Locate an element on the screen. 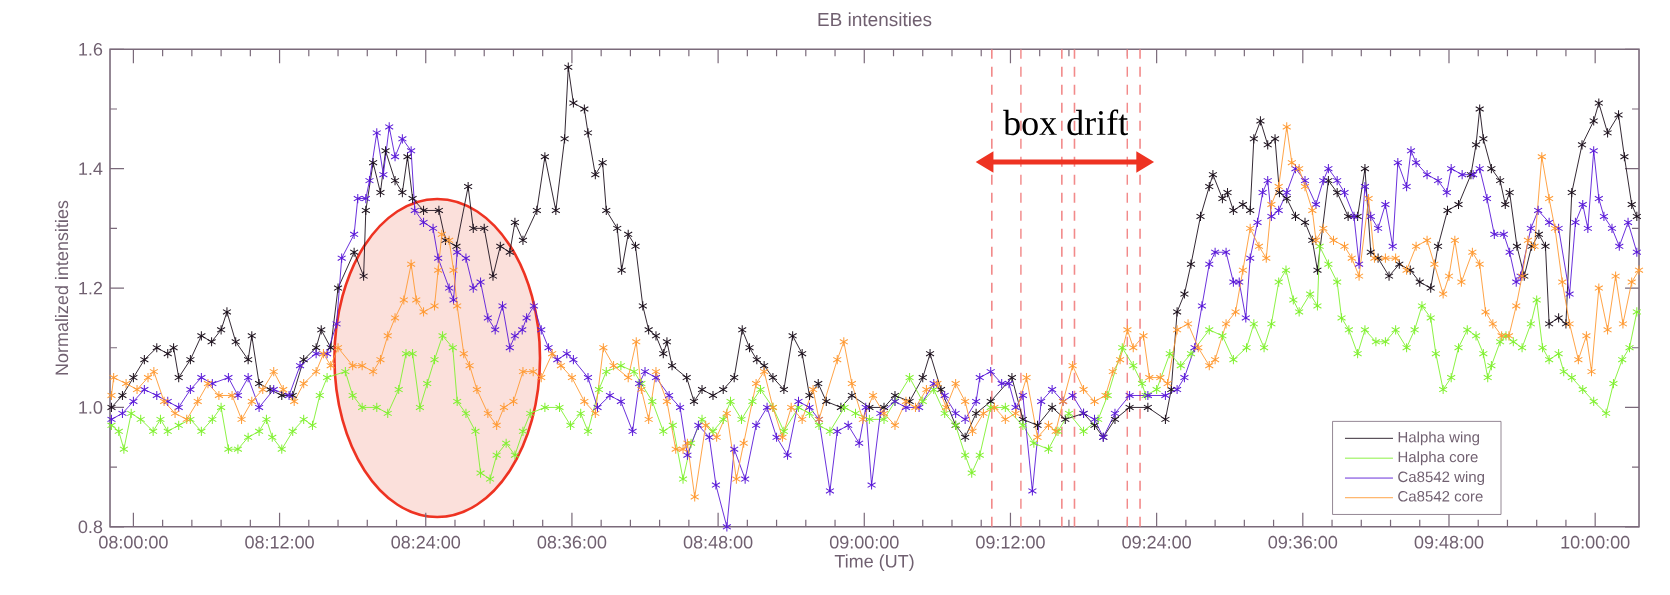 The image size is (1670, 595). annotation: box drift is located at coordinates (1065, 122).